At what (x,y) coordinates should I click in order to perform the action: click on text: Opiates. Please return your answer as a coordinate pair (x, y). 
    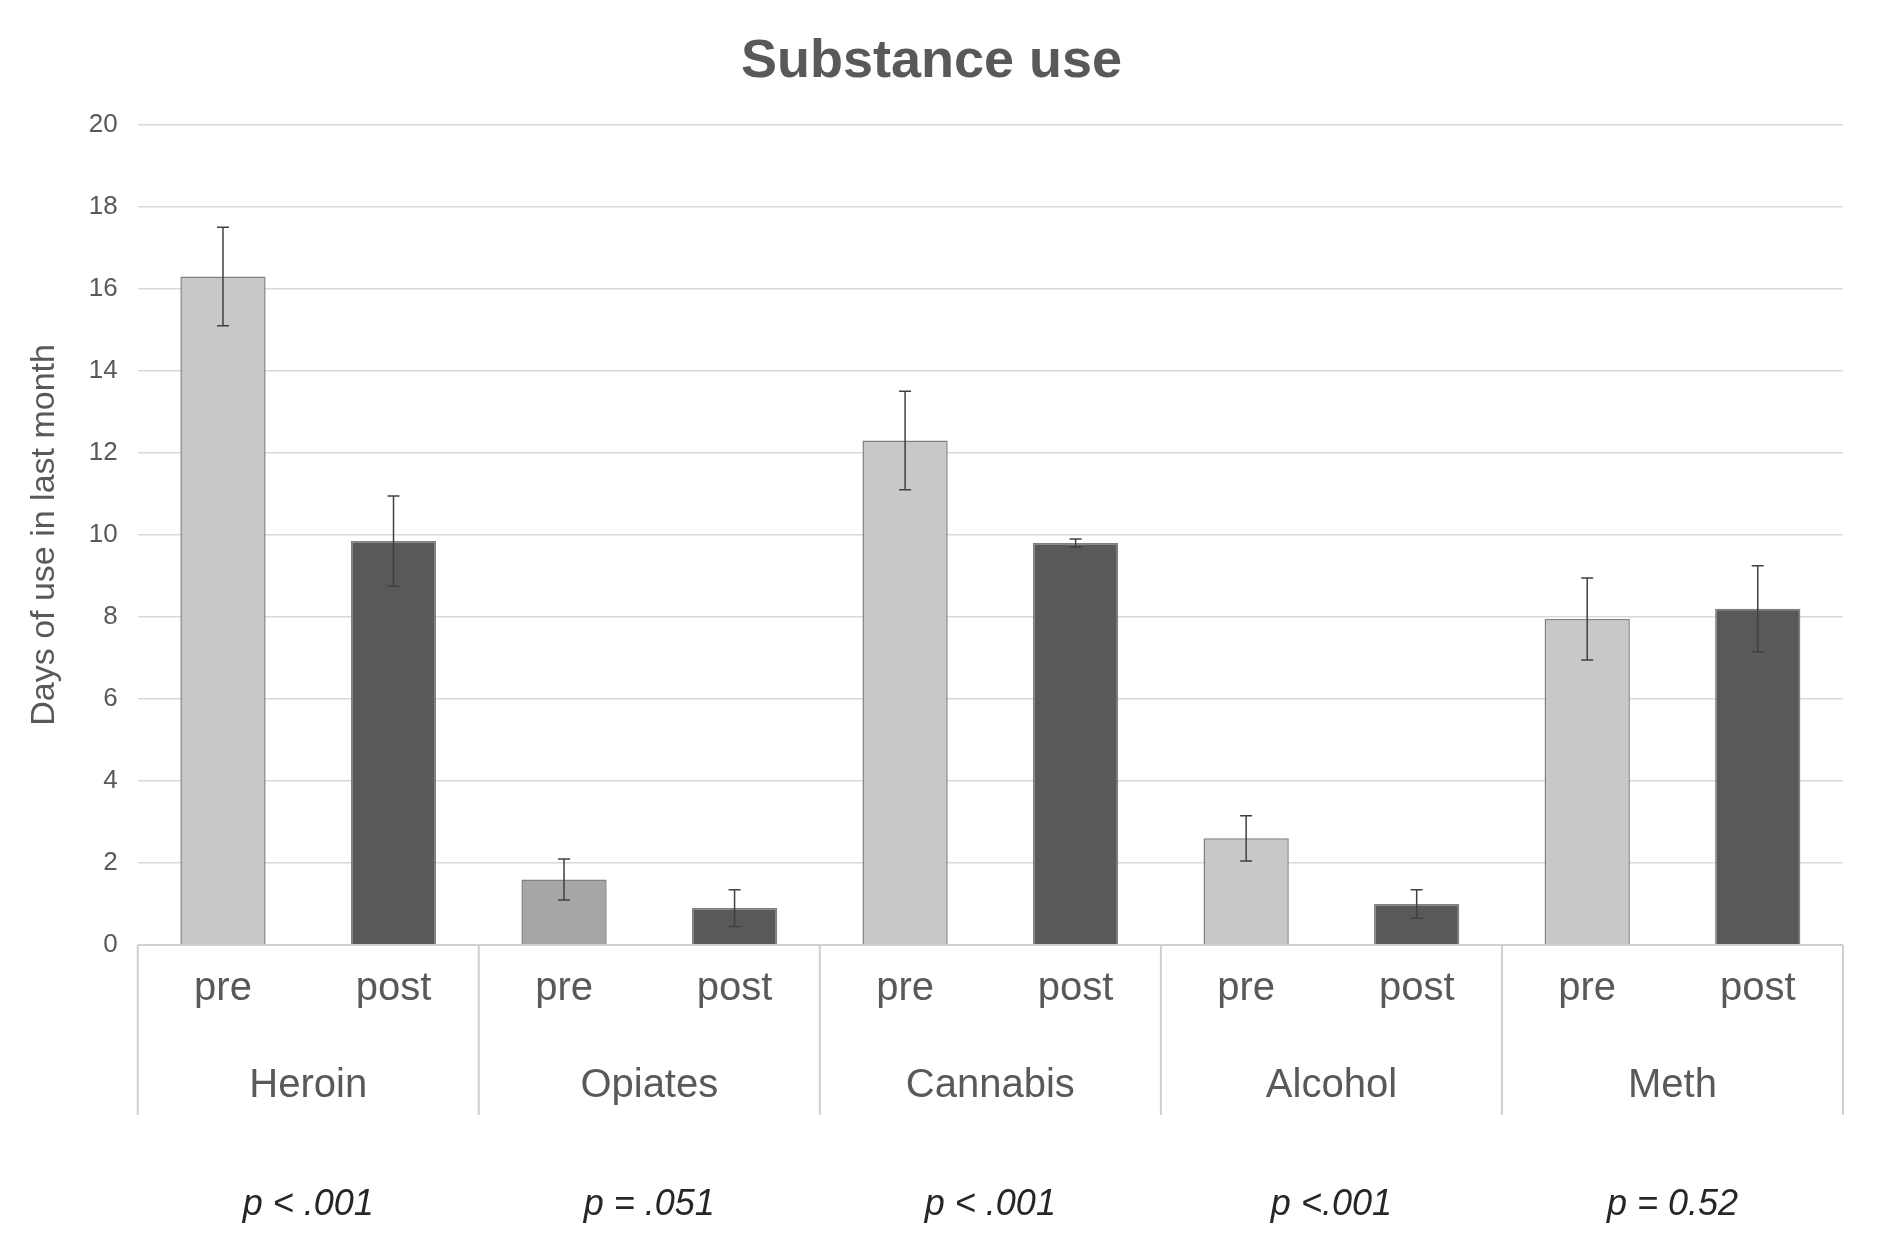
    Looking at the image, I should click on (649, 1083).